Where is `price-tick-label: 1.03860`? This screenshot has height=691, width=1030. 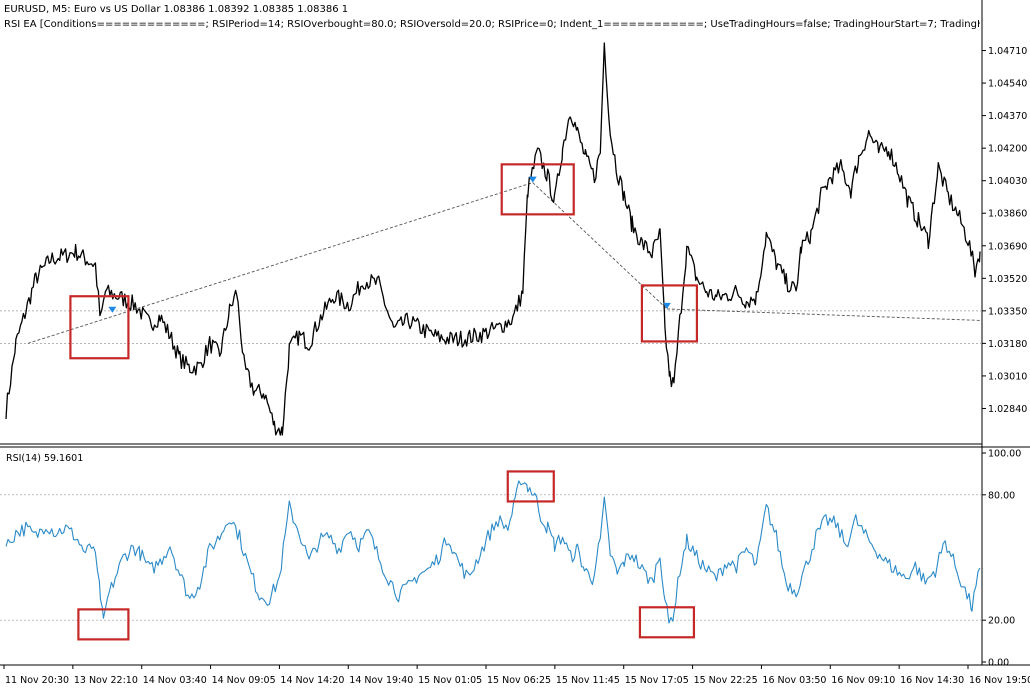 price-tick-label: 1.03860 is located at coordinates (1007, 214).